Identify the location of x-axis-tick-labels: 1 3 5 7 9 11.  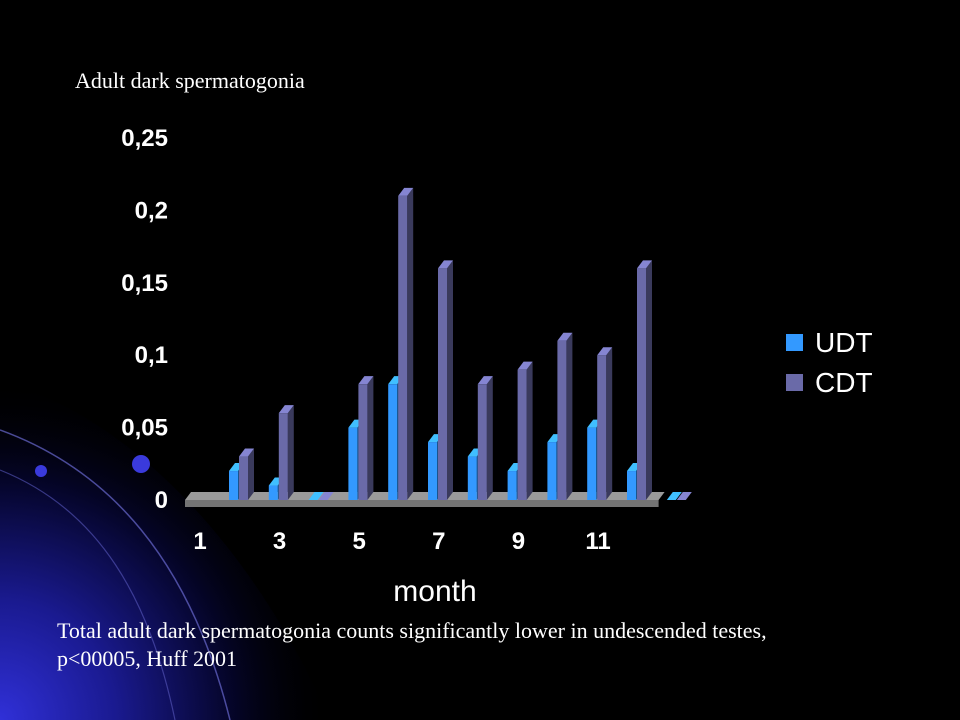
(401, 541).